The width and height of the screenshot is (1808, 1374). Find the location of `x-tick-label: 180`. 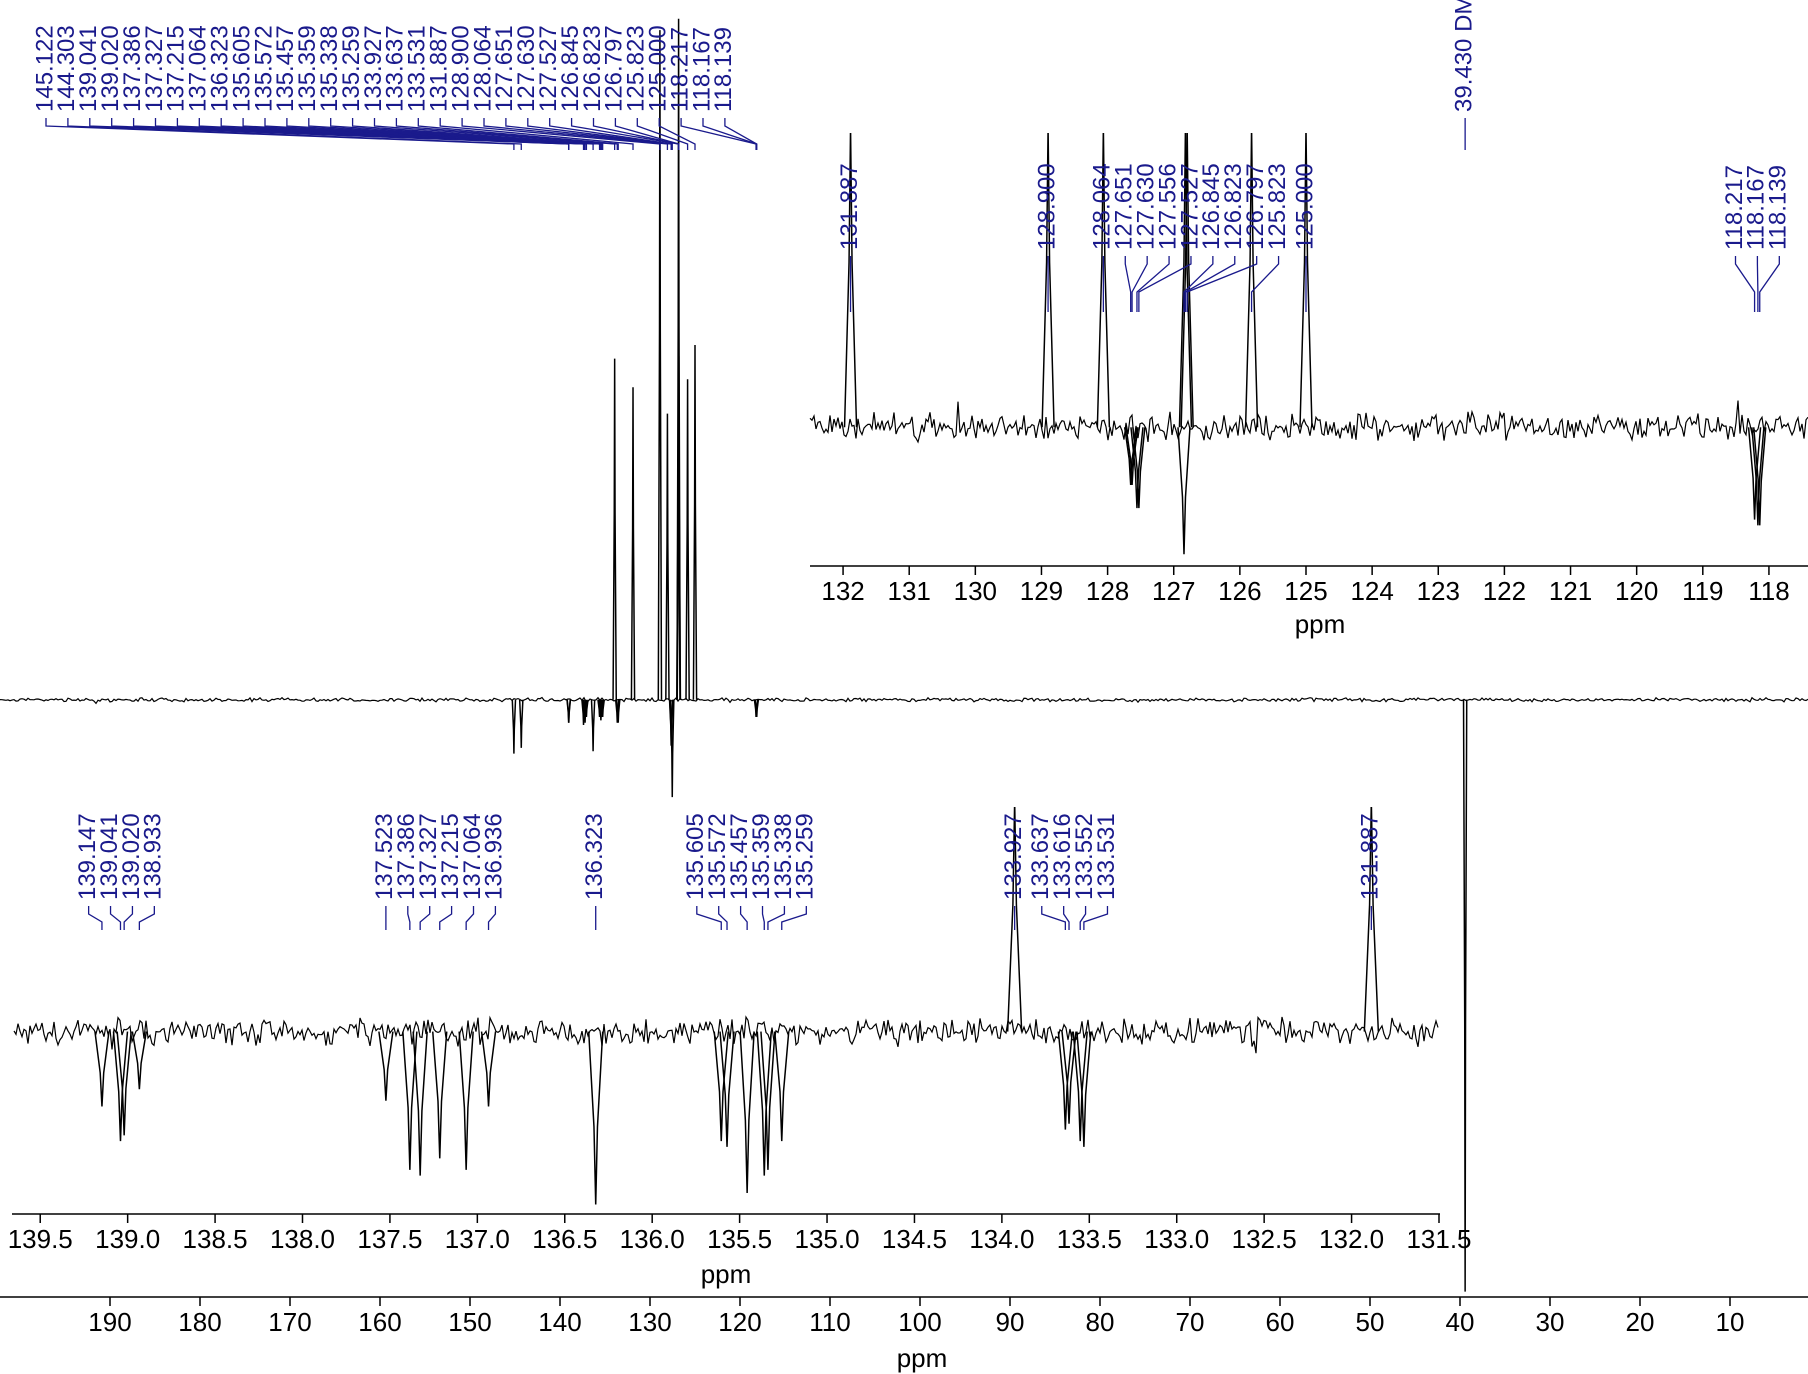

x-tick-label: 180 is located at coordinates (199, 1322).